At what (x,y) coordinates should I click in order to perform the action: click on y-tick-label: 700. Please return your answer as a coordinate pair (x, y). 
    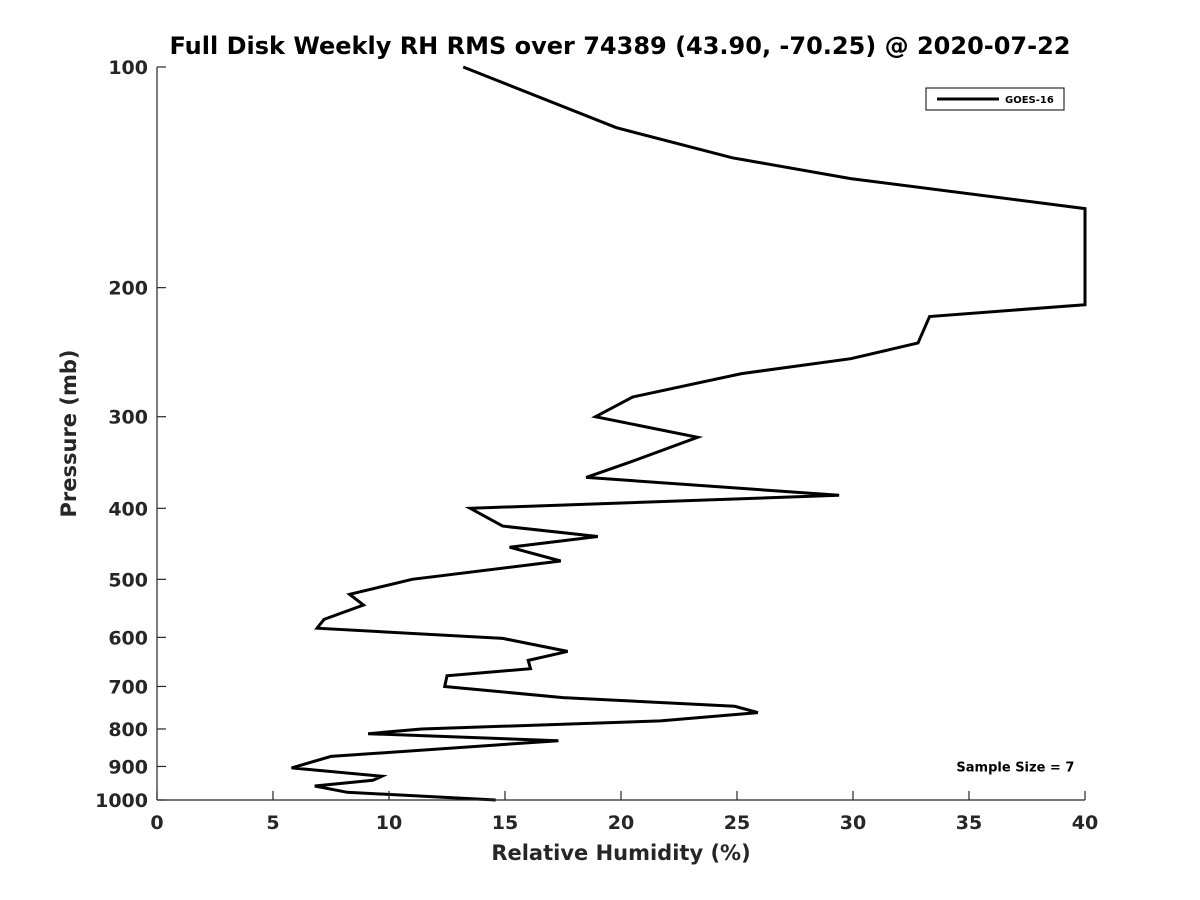
    Looking at the image, I should click on (128, 687).